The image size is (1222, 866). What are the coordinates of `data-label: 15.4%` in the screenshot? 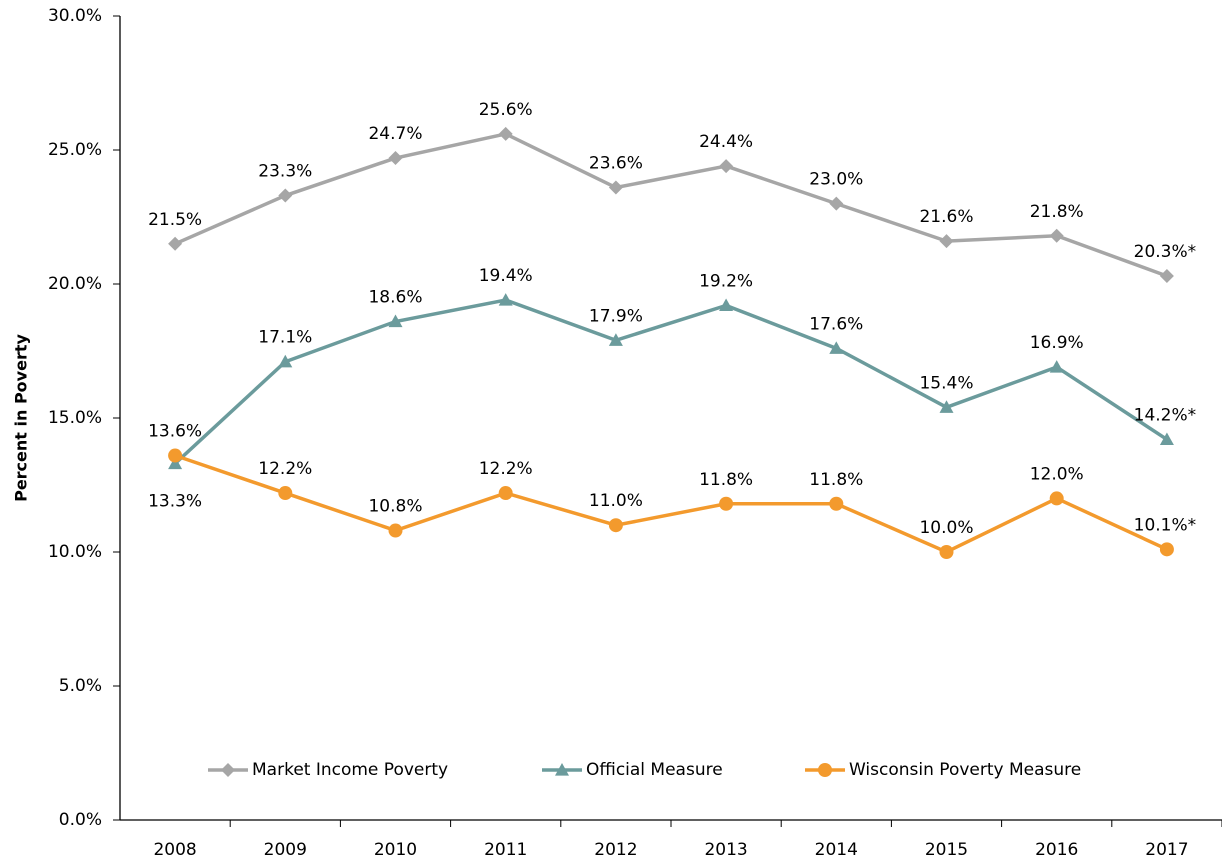 It's located at (946, 383).